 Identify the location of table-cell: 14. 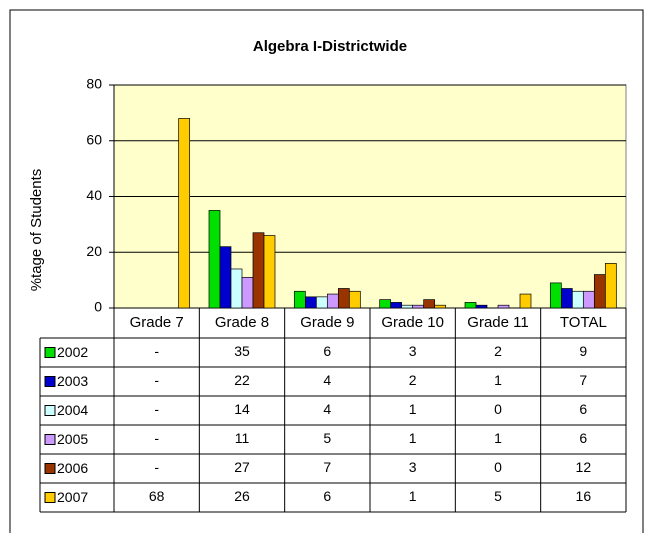
(242, 409).